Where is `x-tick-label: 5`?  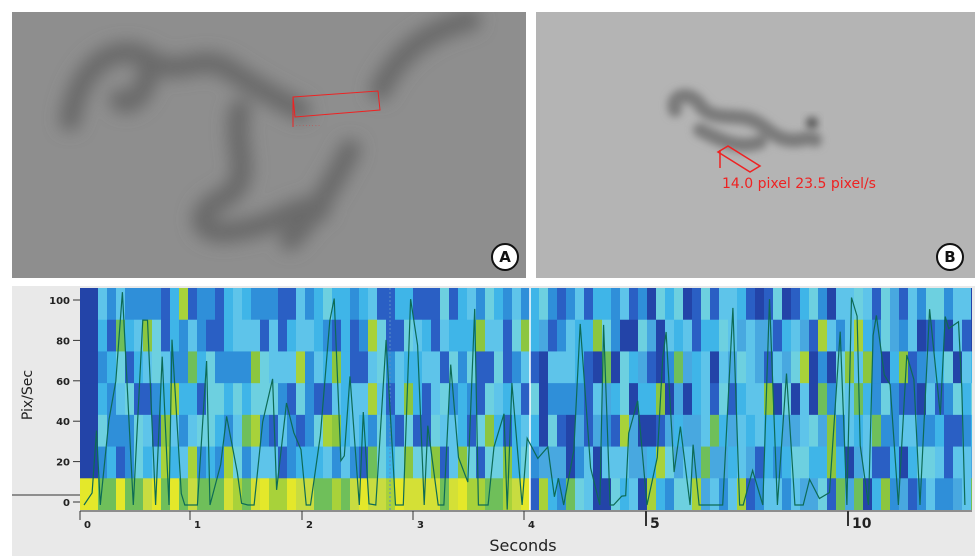
x-tick-label: 5 is located at coordinates (655, 524).